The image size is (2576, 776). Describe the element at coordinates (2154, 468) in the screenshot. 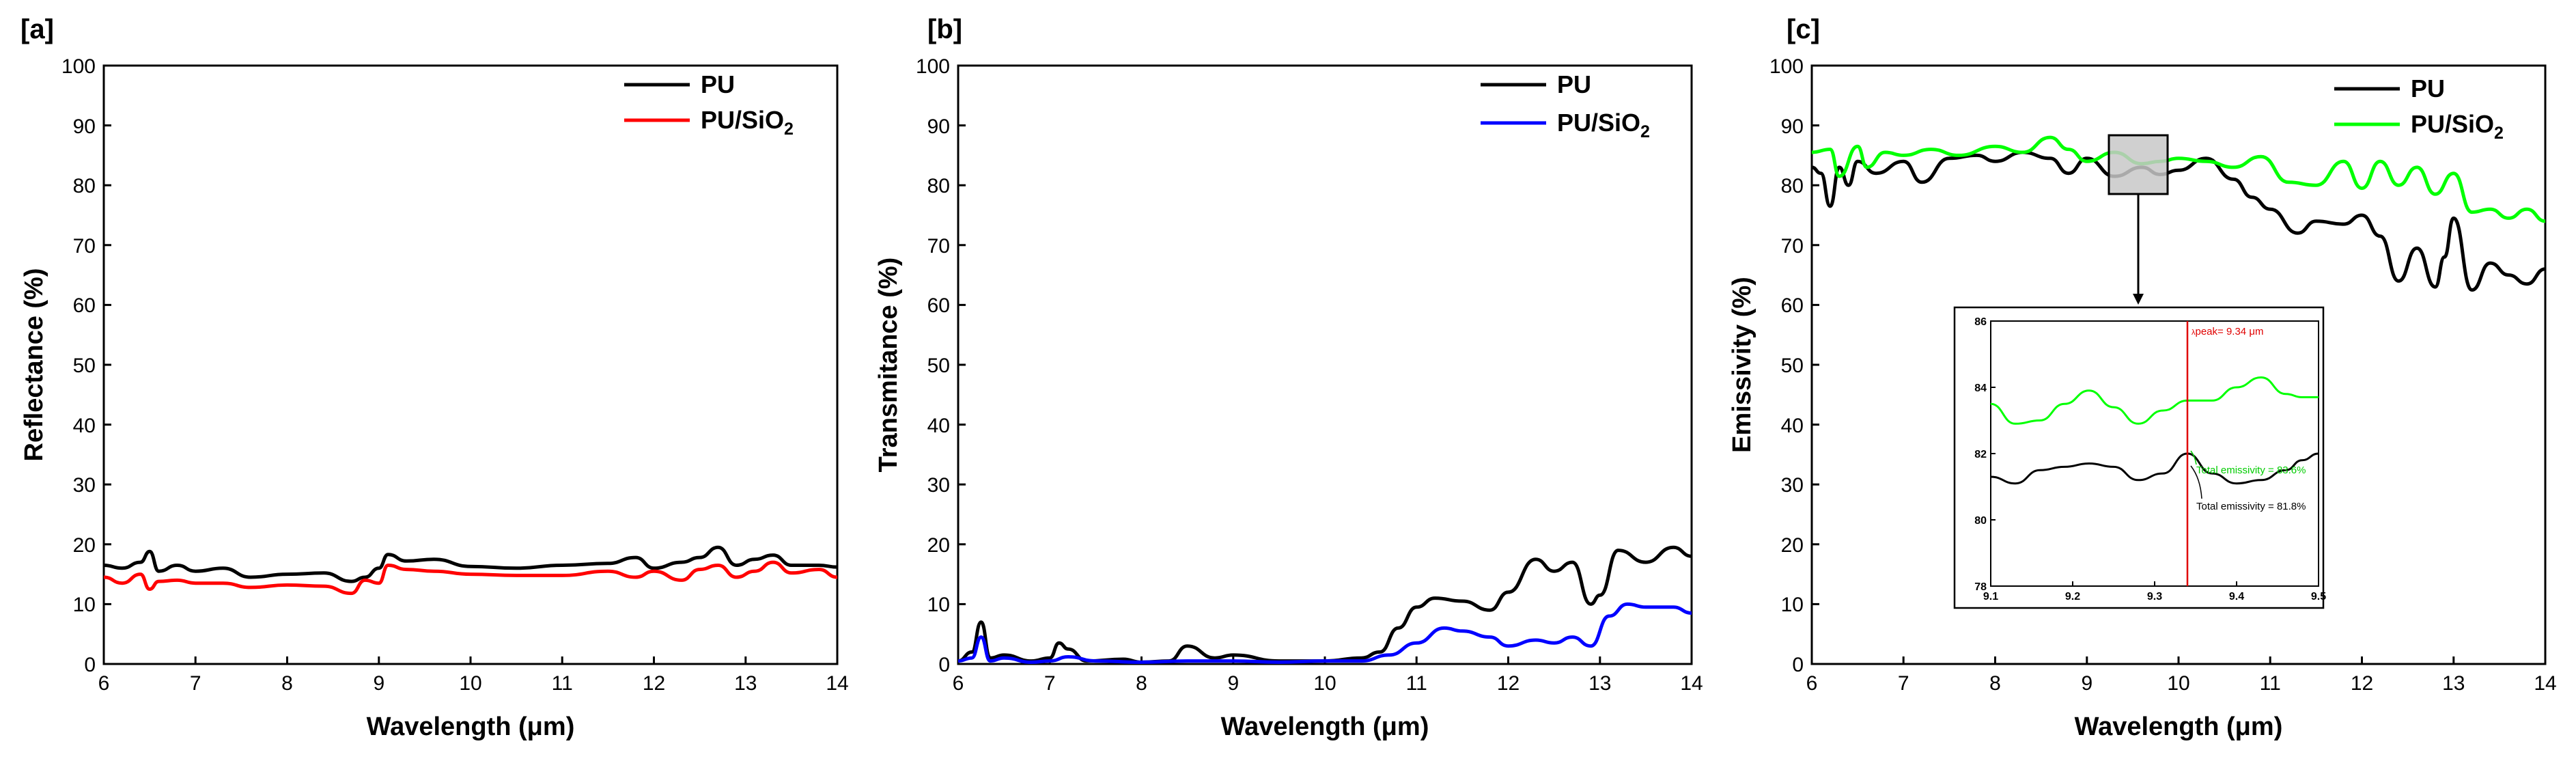

I see `inset-curve-pu` at that location.